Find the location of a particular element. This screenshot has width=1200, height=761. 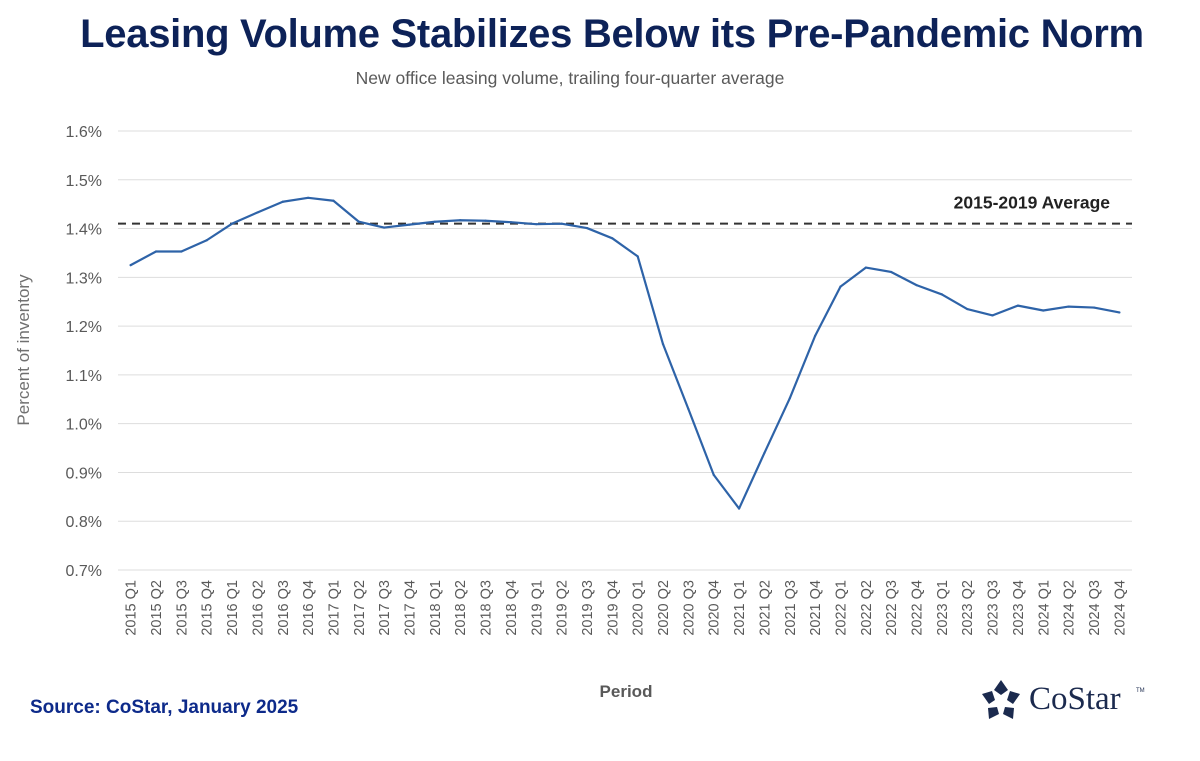

x-tick-label: 2023 Q1 is located at coordinates (943, 608).